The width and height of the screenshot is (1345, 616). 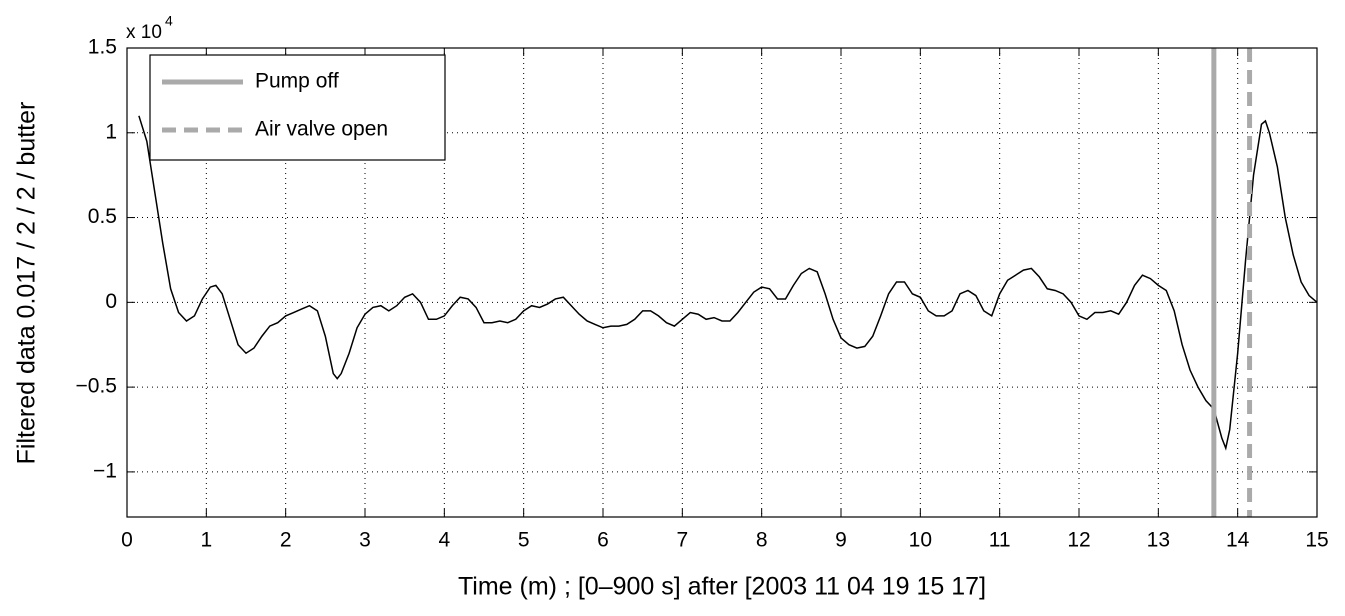 I want to click on x-tick-label: 1, so click(x=206, y=540).